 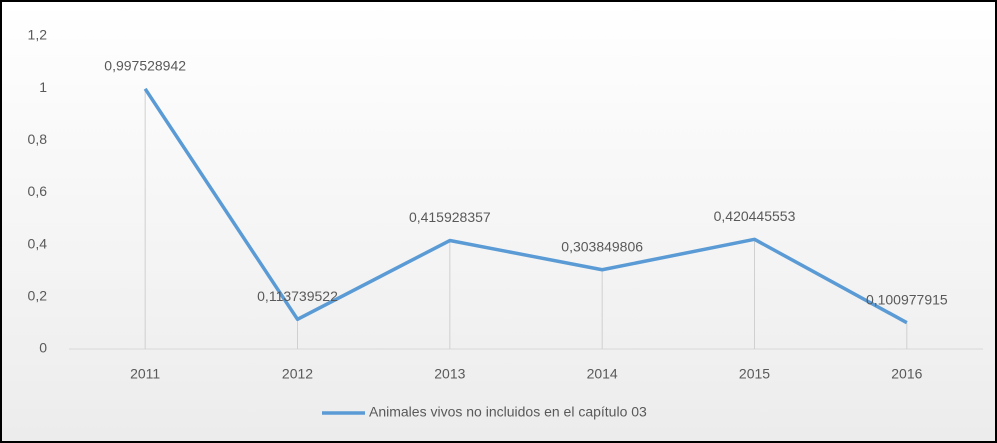 What do you see at coordinates (43, 348) in the screenshot?
I see `y-tick-label: 0` at bounding box center [43, 348].